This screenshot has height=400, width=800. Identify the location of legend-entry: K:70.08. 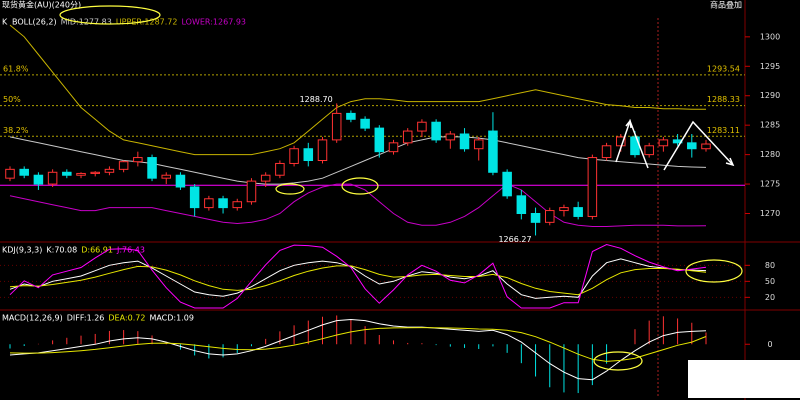
(61, 250).